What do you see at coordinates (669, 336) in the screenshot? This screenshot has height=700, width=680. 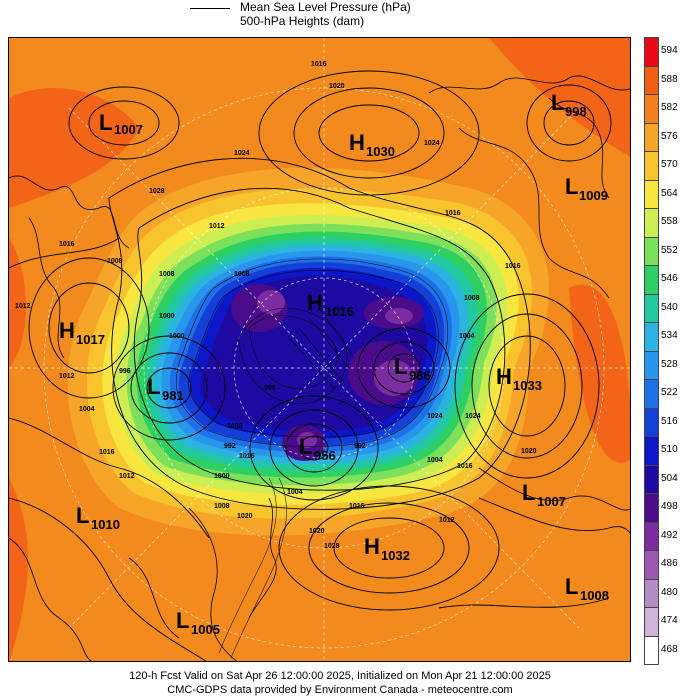 I see `colorbar-label: 534` at bounding box center [669, 336].